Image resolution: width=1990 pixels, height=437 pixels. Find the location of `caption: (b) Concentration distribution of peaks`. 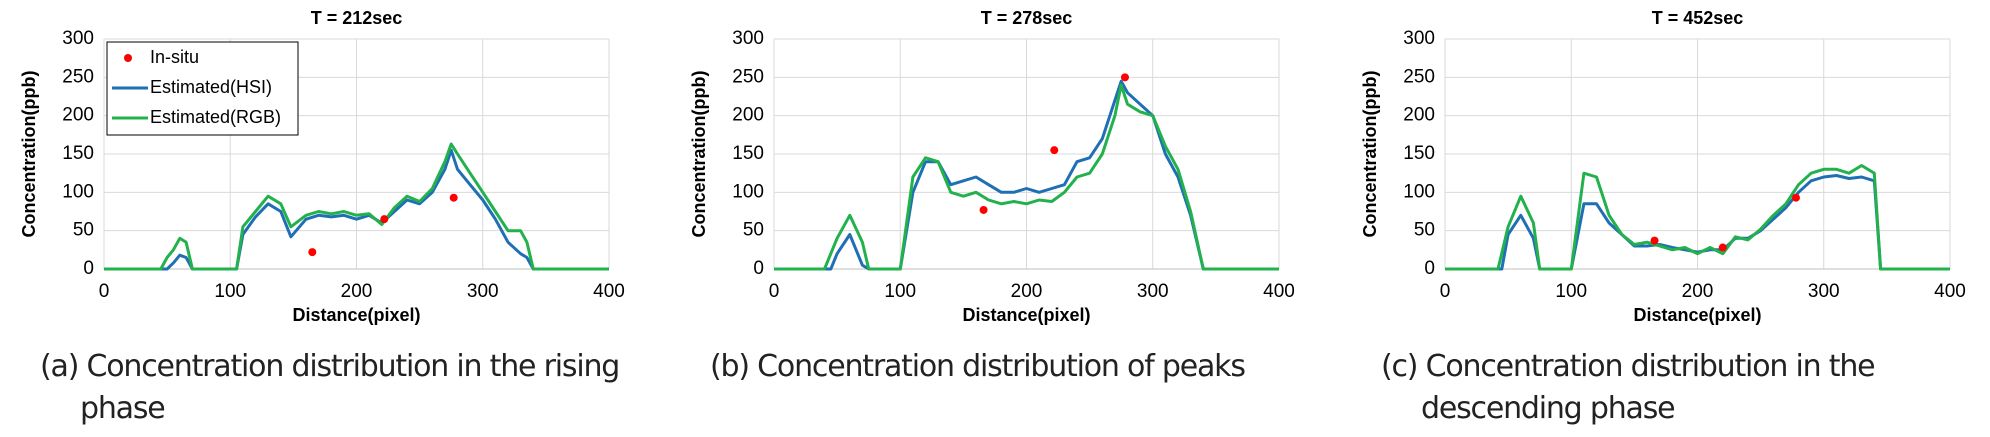

caption: (b) Concentration distribution of peaks is located at coordinates (978, 366).